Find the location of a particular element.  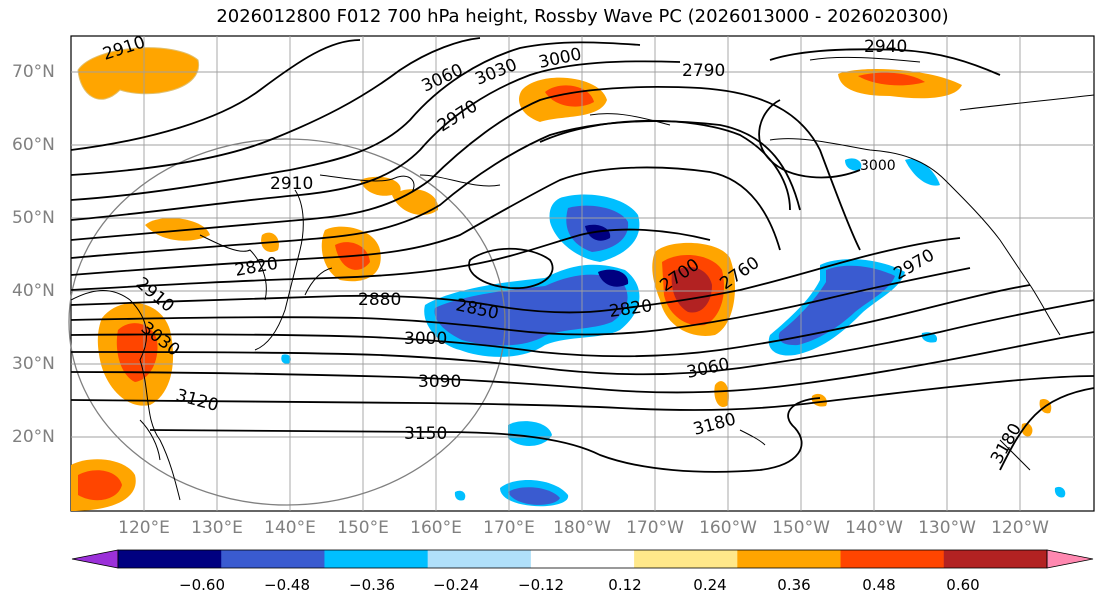

lon-label: 160°W is located at coordinates (728, 528).